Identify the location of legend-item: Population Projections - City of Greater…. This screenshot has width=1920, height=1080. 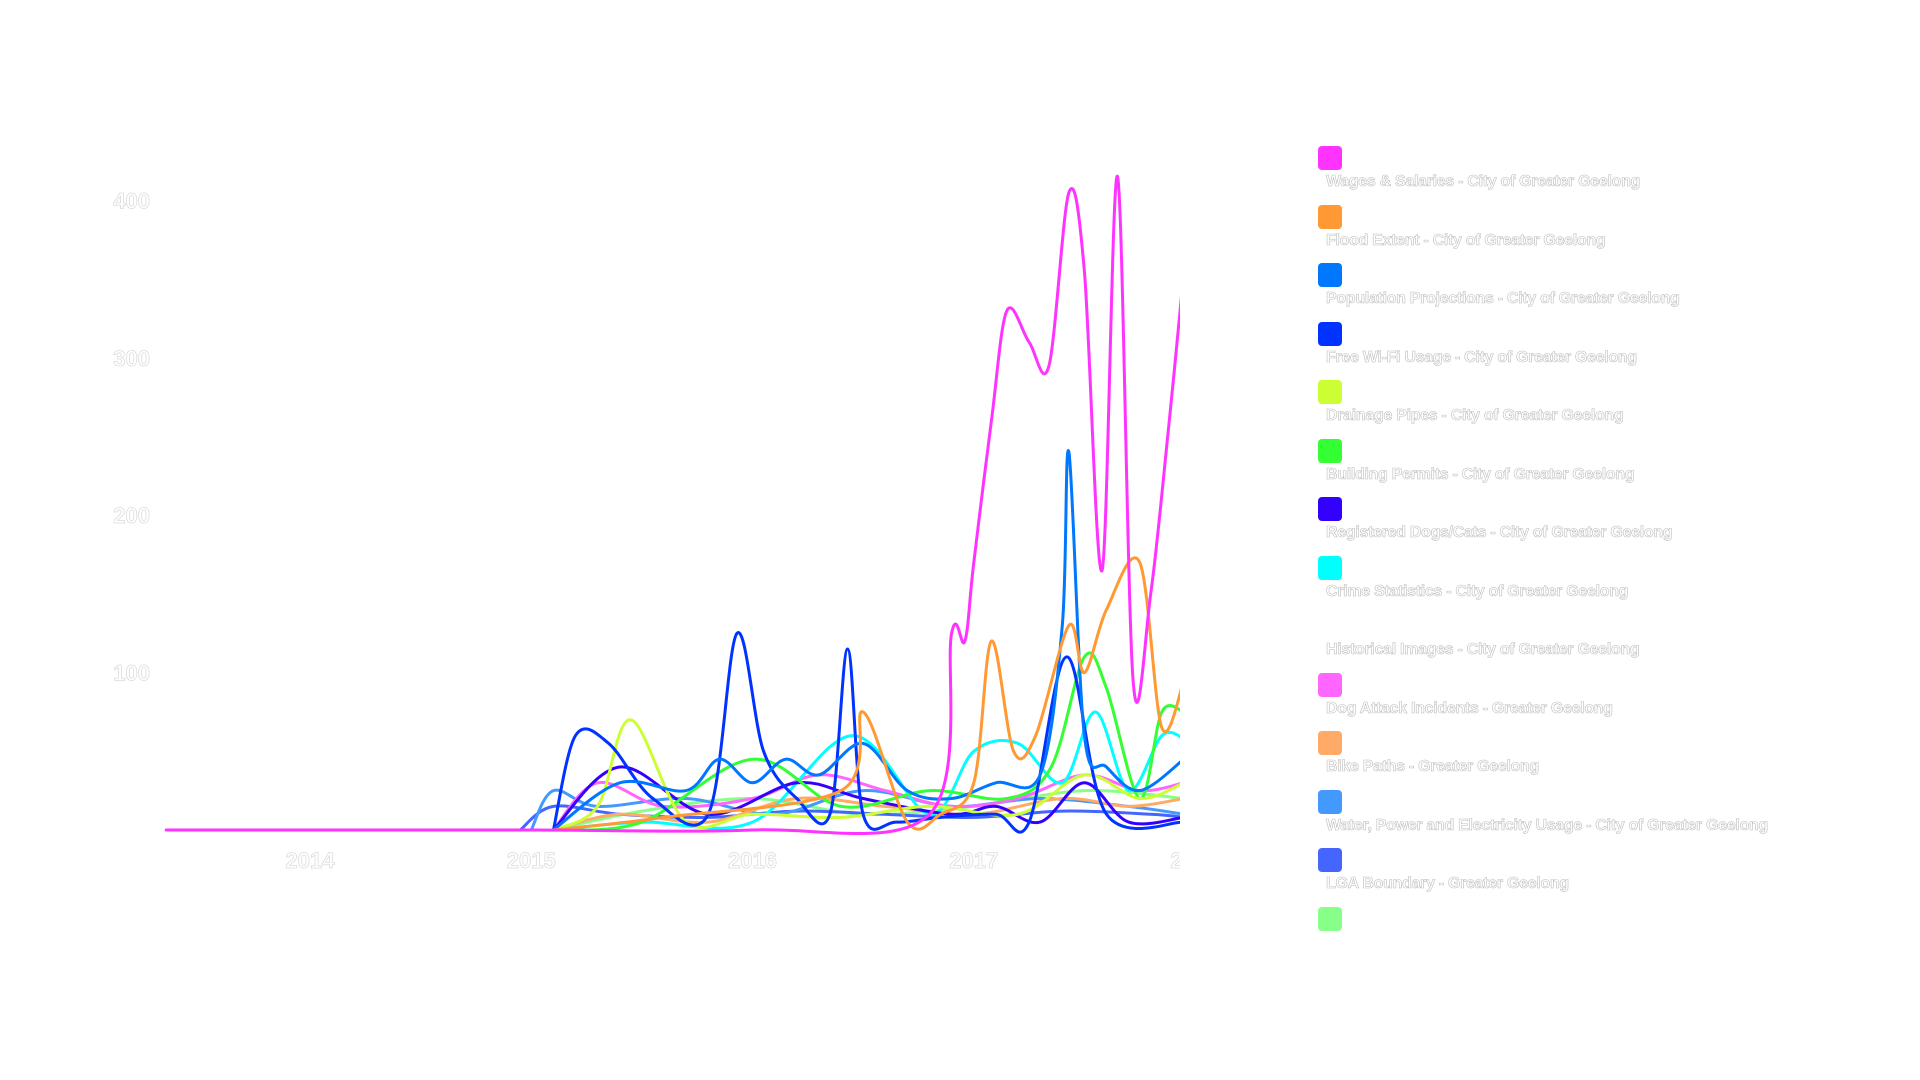
(1588, 286).